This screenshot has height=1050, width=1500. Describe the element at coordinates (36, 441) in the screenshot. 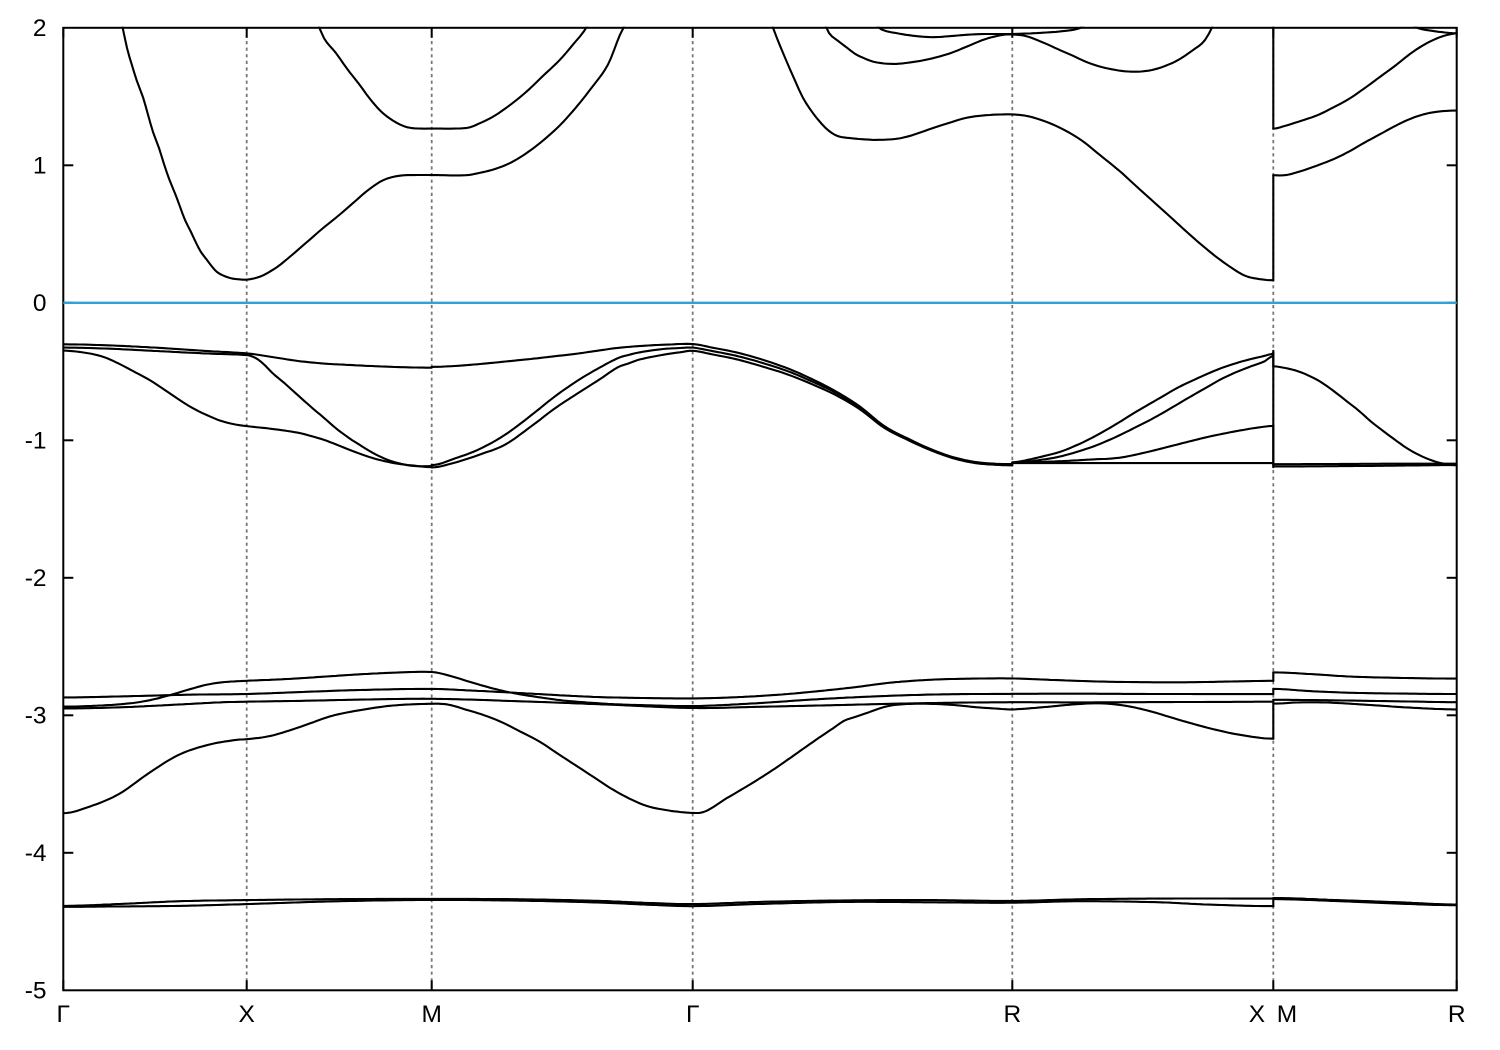

I see `svg-text: -1` at that location.